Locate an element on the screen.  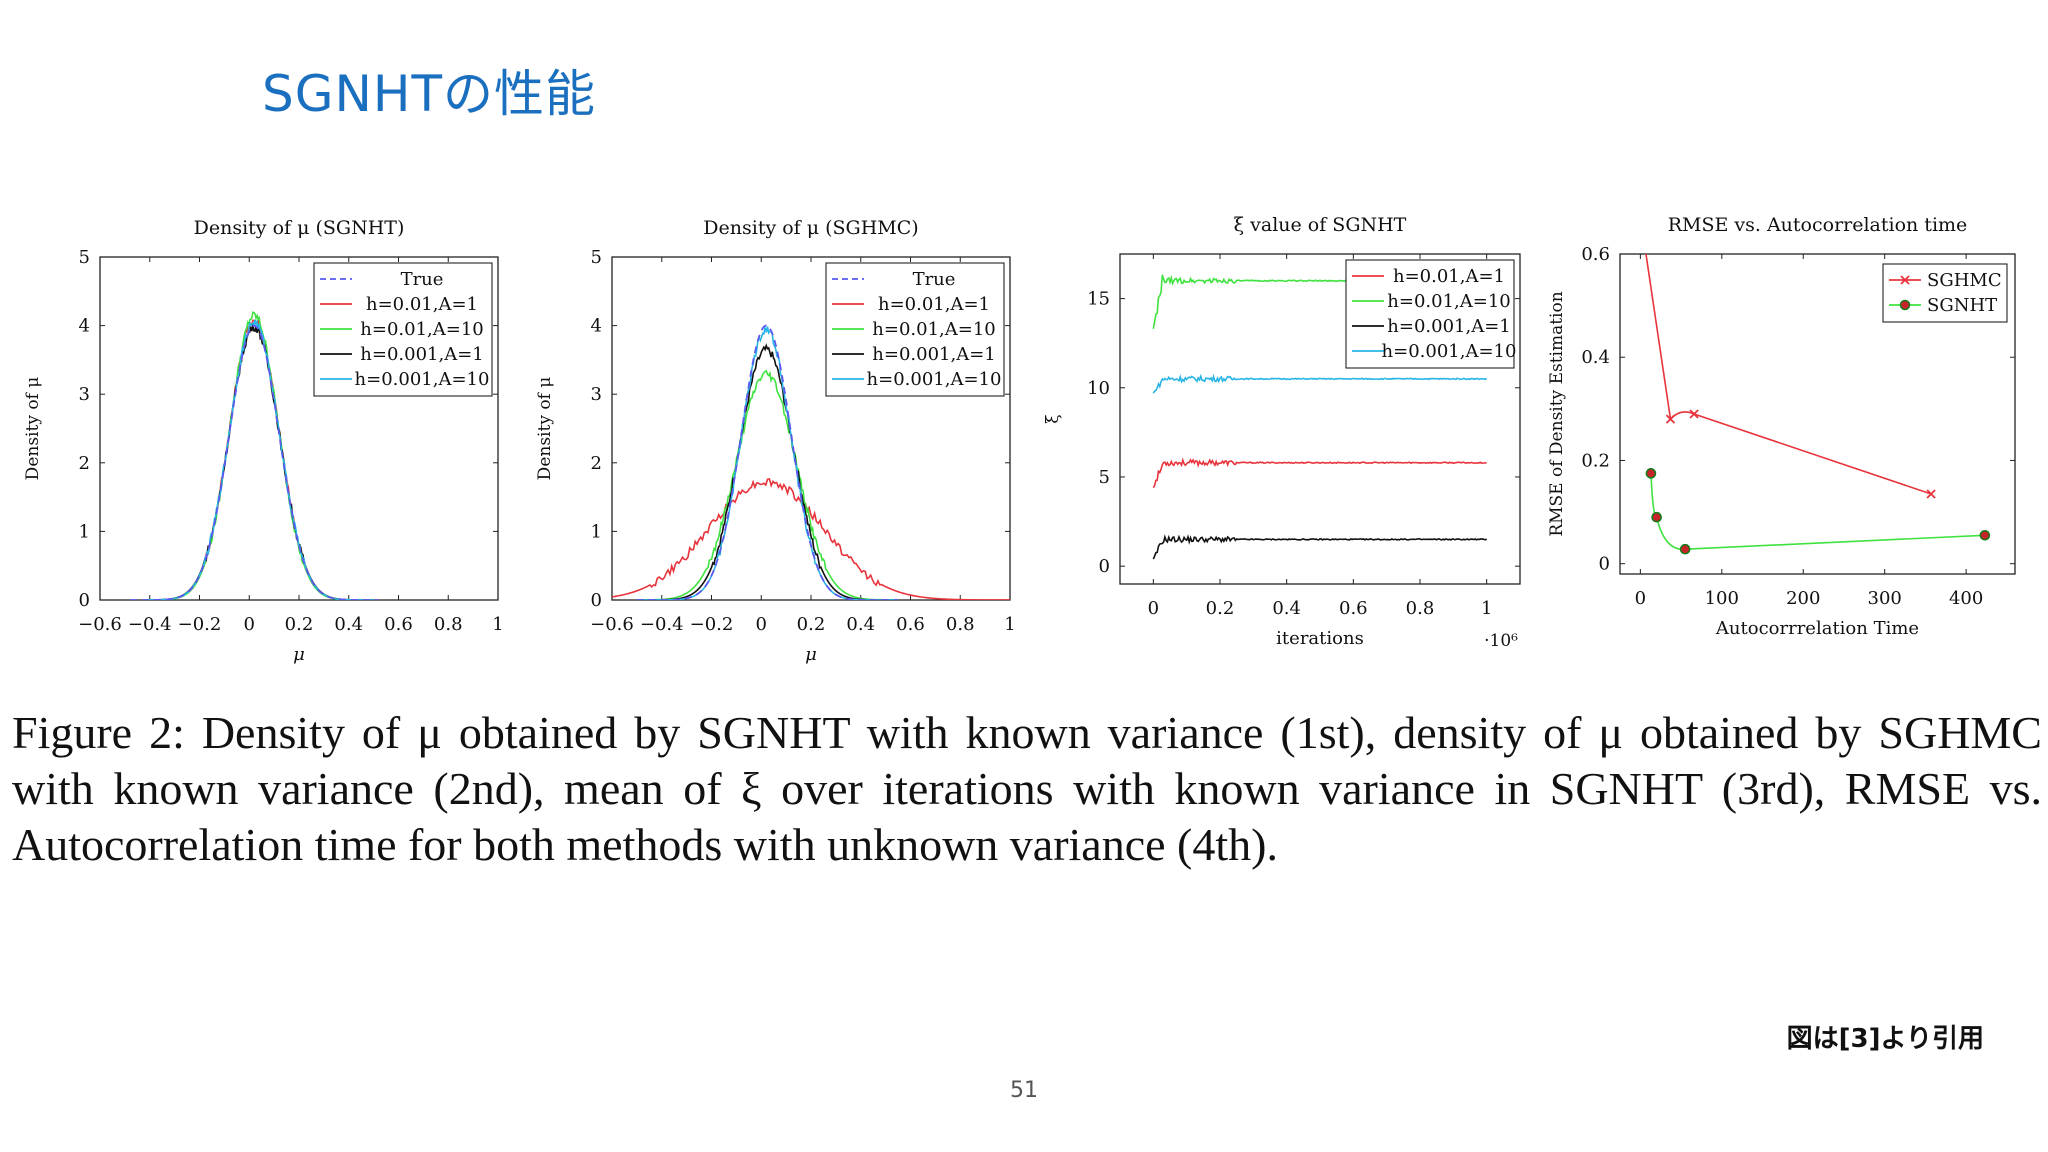
x-tick-label: 400 is located at coordinates (1966, 598).